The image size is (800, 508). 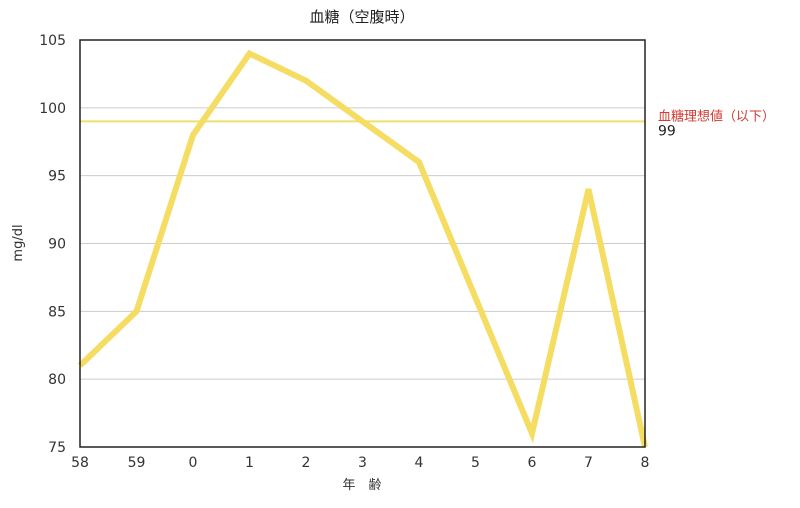 What do you see at coordinates (52, 41) in the screenshot?
I see `y-tick-label: 105` at bounding box center [52, 41].